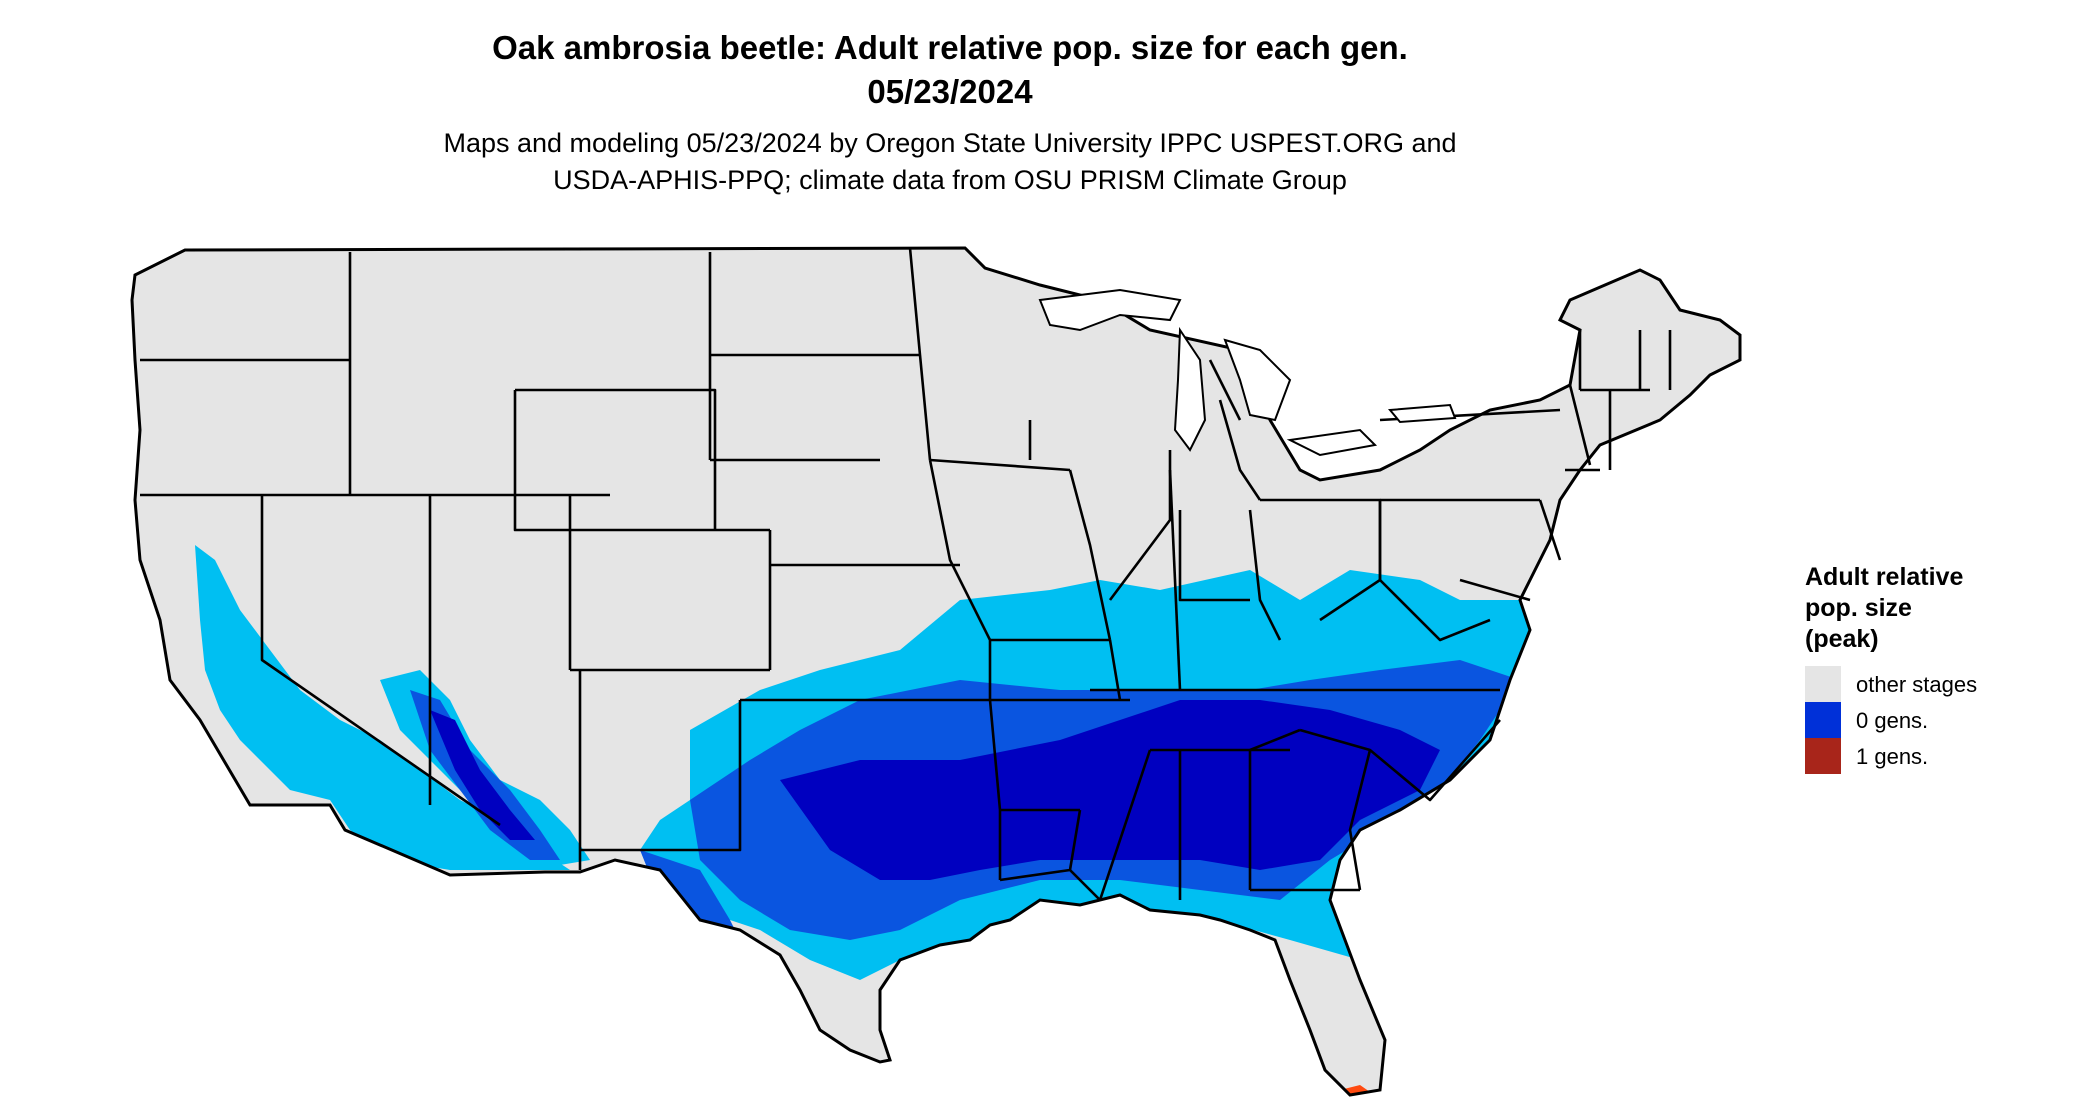 Image resolution: width=2100 pixels, height=1116 pixels. Describe the element at coordinates (1858, 608) in the screenshot. I see `legend-title-line2: pop. size` at that location.